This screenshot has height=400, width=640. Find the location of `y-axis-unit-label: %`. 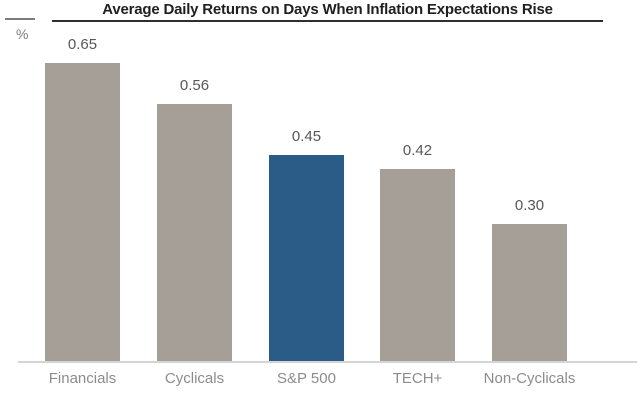

y-axis-unit-label: % is located at coordinates (22, 34).